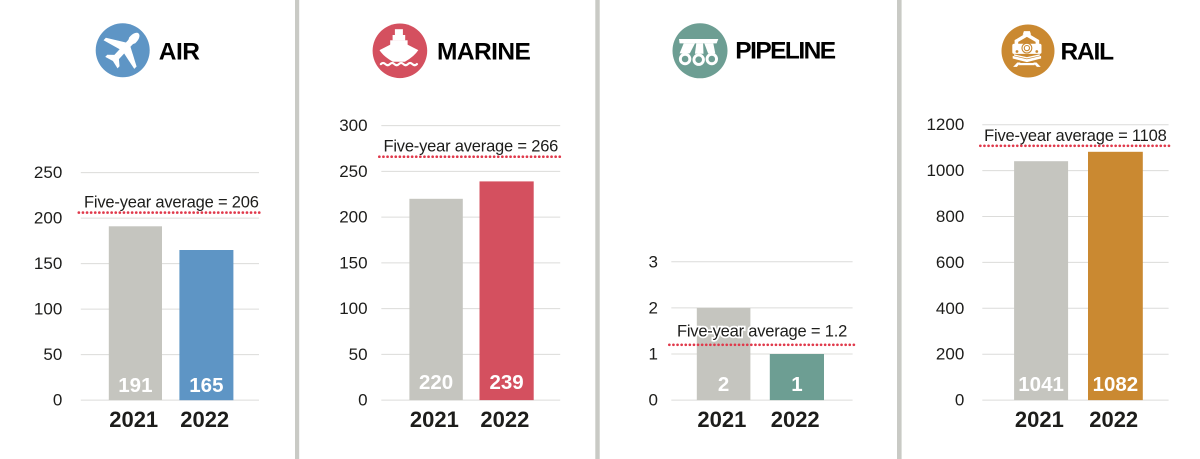 The image size is (1200, 459). Describe the element at coordinates (171, 203) in the screenshot. I see `svg-text: Five-year average = 206` at that location.